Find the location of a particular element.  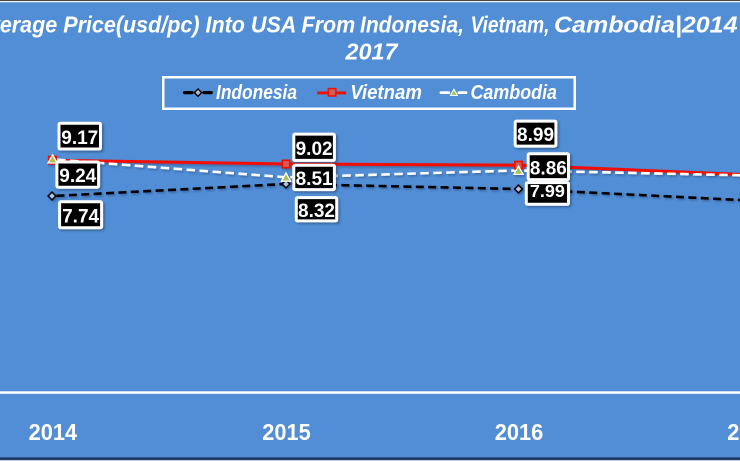

svg-text: Vietnam, is located at coordinates (510, 25).